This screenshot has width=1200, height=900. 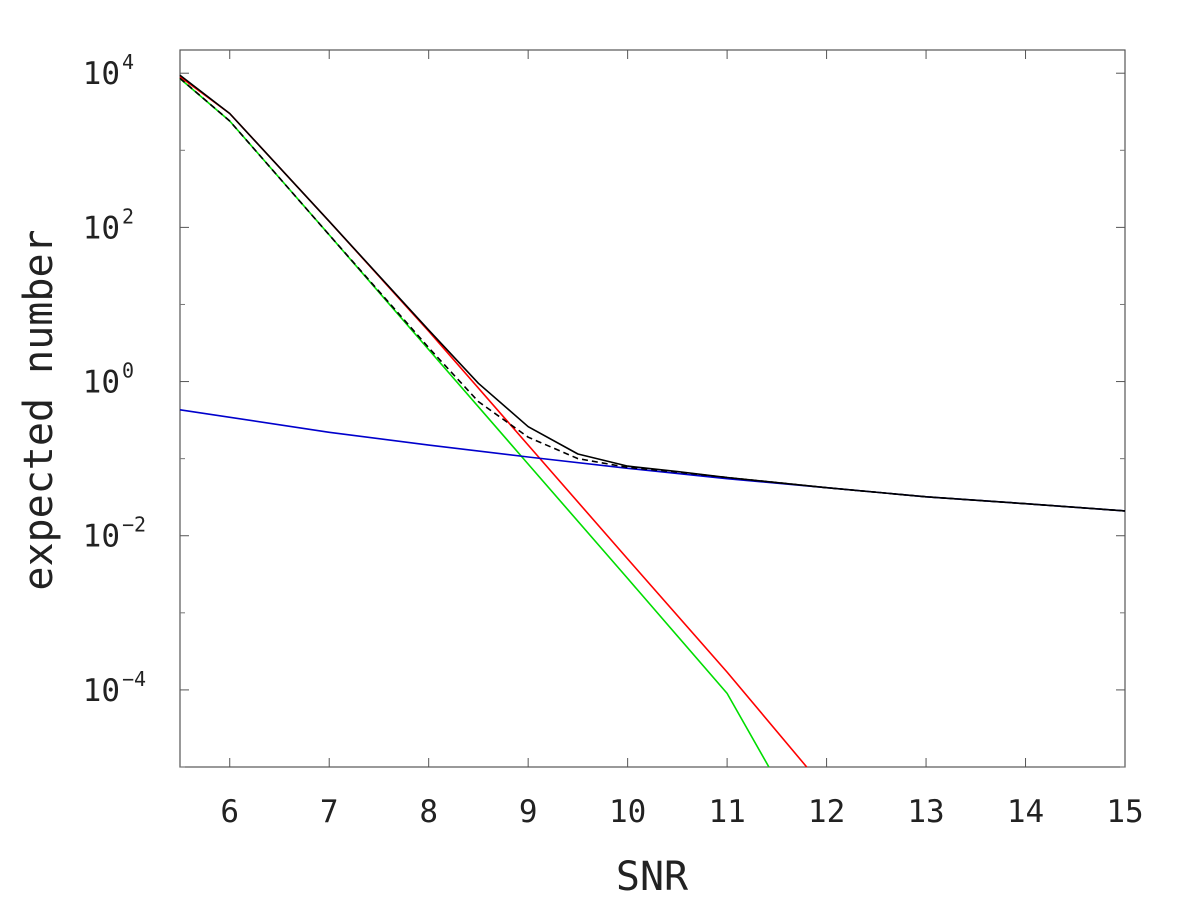 What do you see at coordinates (229, 812) in the screenshot?
I see `x-tick-label: 6` at bounding box center [229, 812].